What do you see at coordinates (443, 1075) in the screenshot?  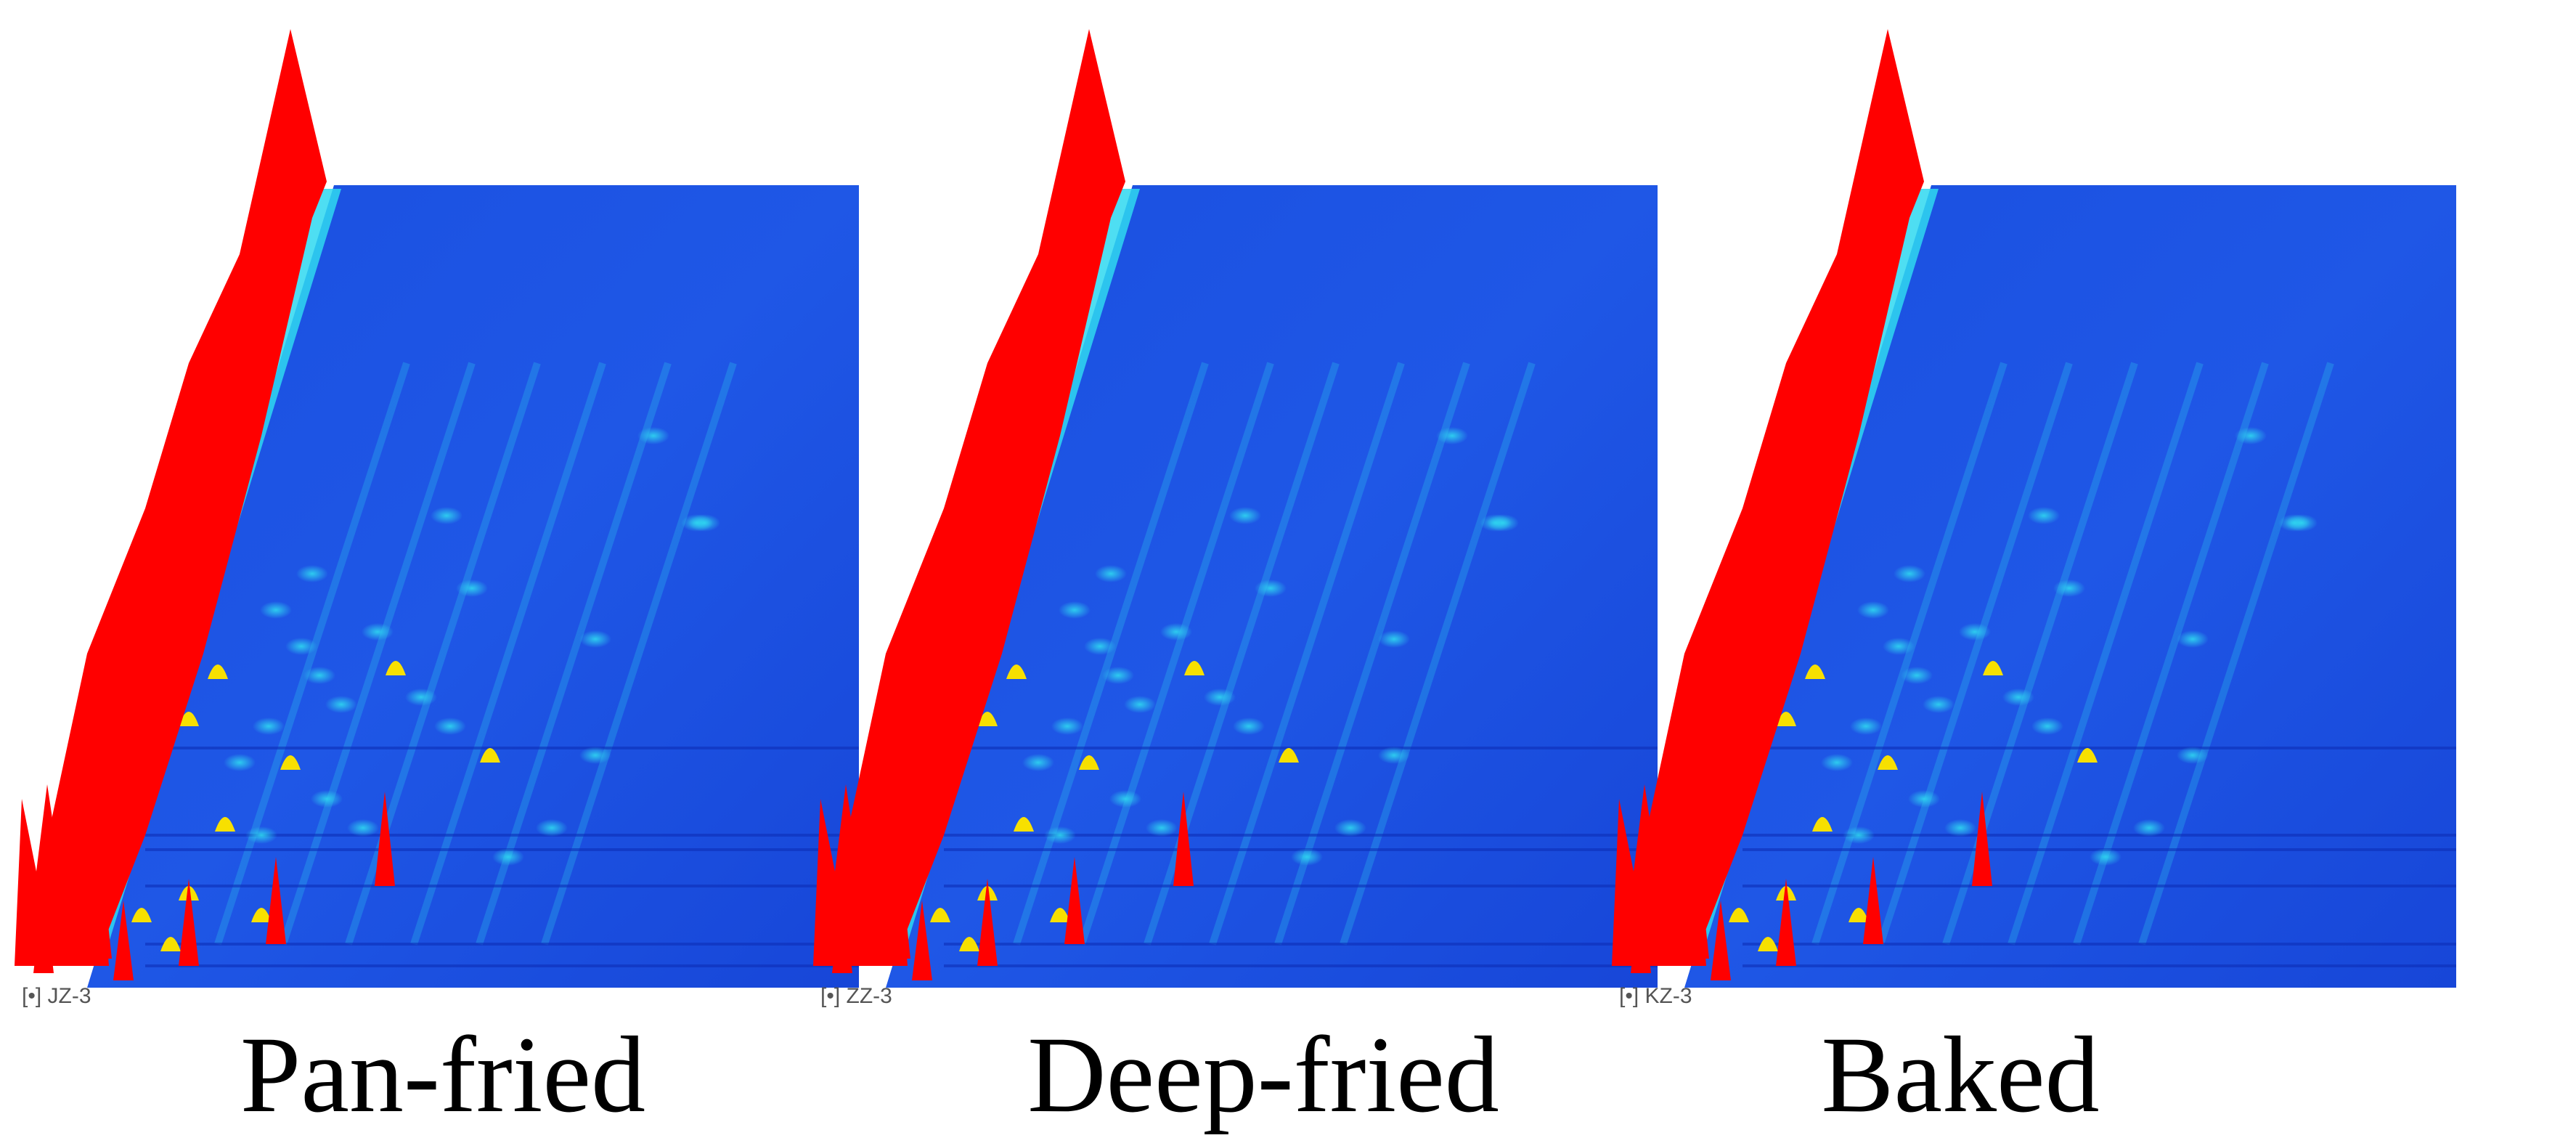 I see `caption-pan-fried: Pan-fried` at bounding box center [443, 1075].